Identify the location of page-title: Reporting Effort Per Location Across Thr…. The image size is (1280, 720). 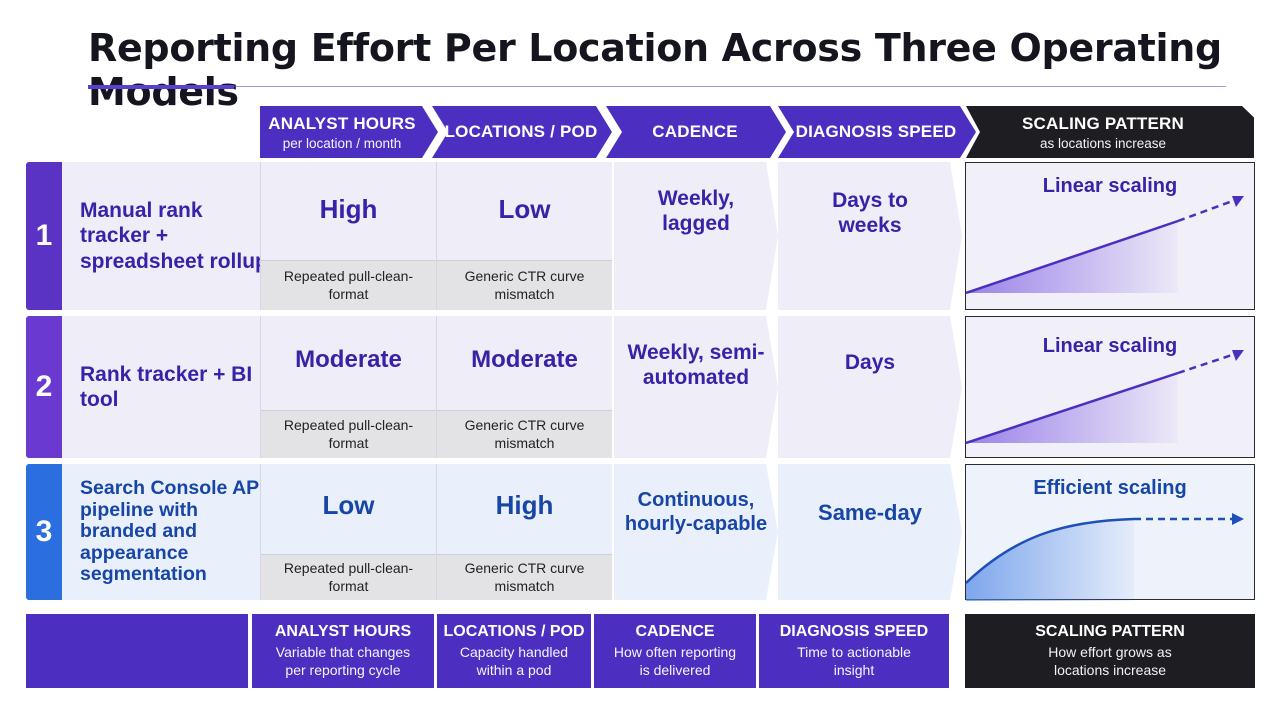
(655, 70).